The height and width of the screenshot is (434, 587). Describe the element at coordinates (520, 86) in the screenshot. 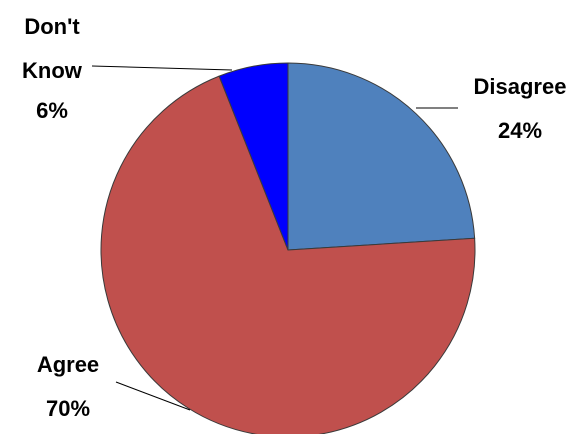

I see `slice-label-line: Disagree` at that location.